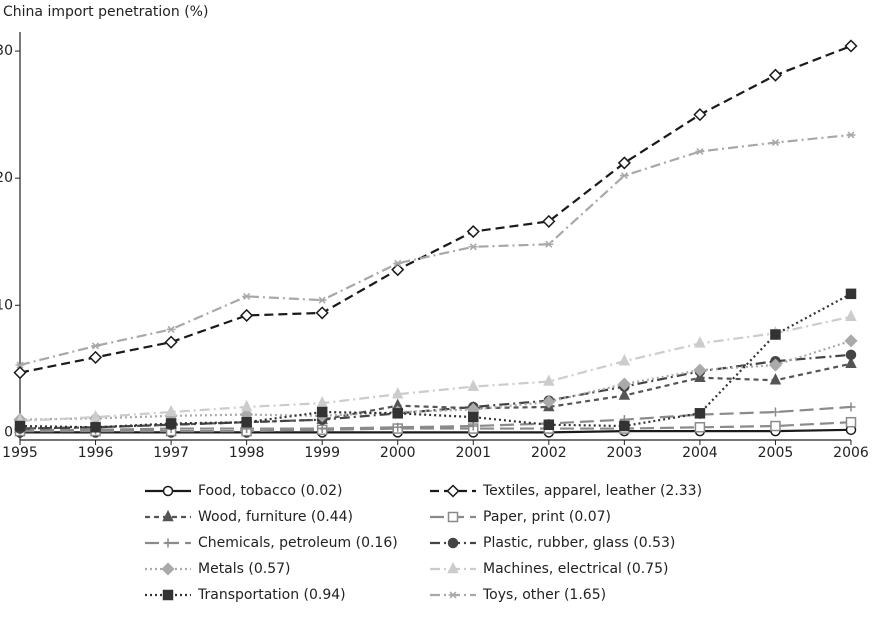 This screenshot has height=625, width=873. Describe the element at coordinates (8, 432) in the screenshot. I see `y-tick-label: 0` at that location.